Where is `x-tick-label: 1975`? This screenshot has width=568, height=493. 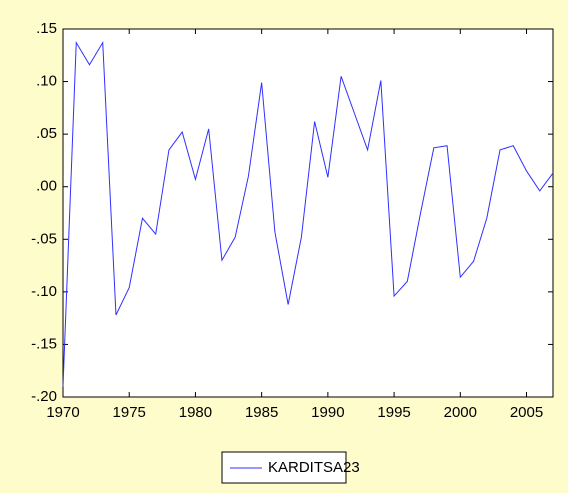 x-tick-label: 1975 is located at coordinates (129, 412).